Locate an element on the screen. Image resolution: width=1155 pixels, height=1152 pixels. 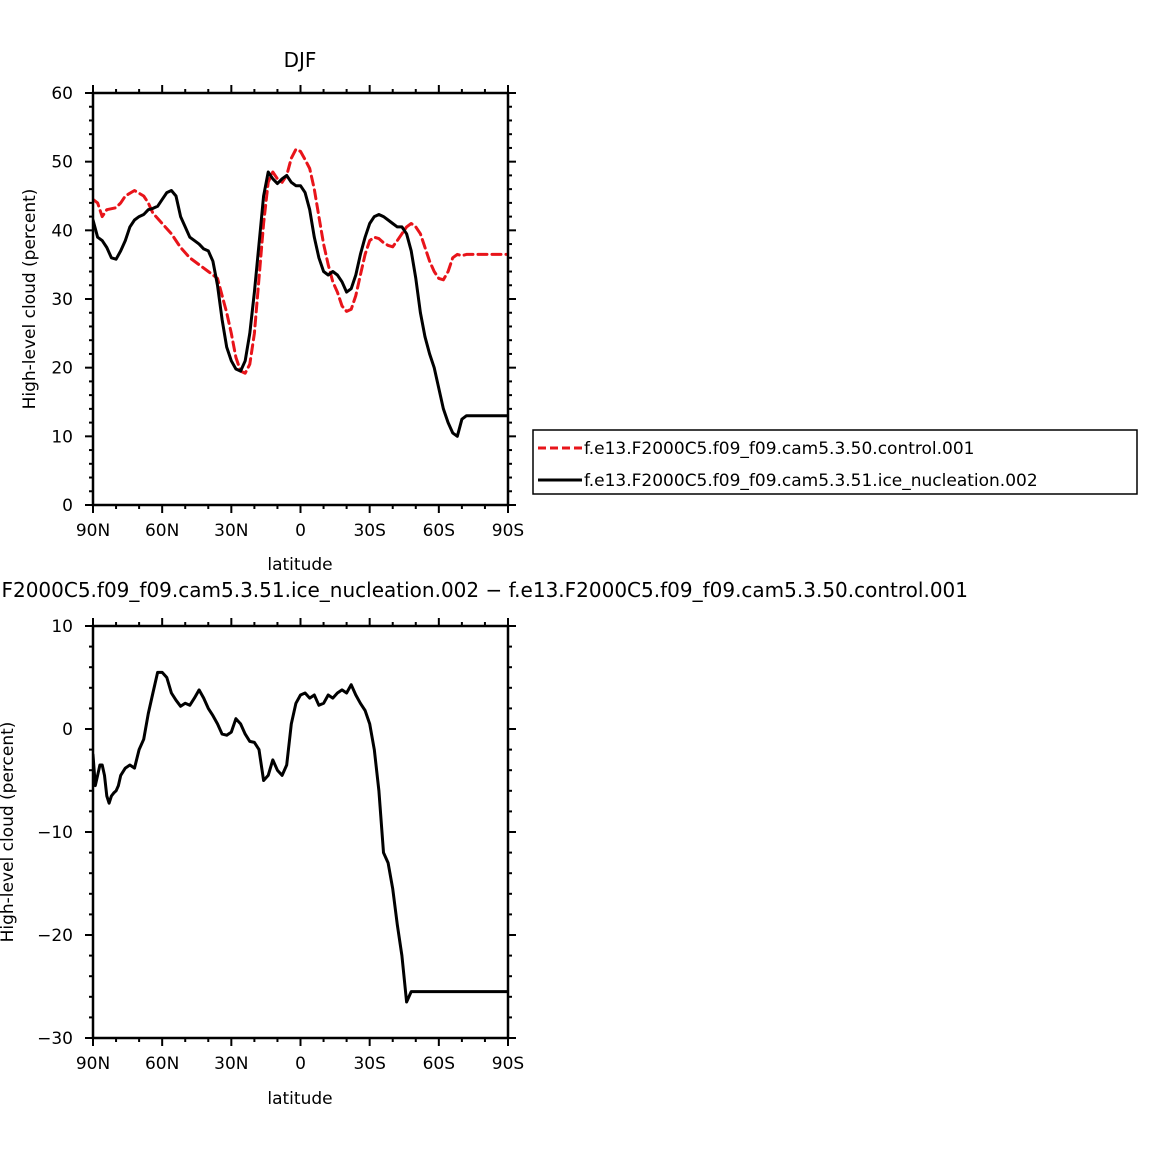
top-y-tick-label: 50 is located at coordinates (62, 163).